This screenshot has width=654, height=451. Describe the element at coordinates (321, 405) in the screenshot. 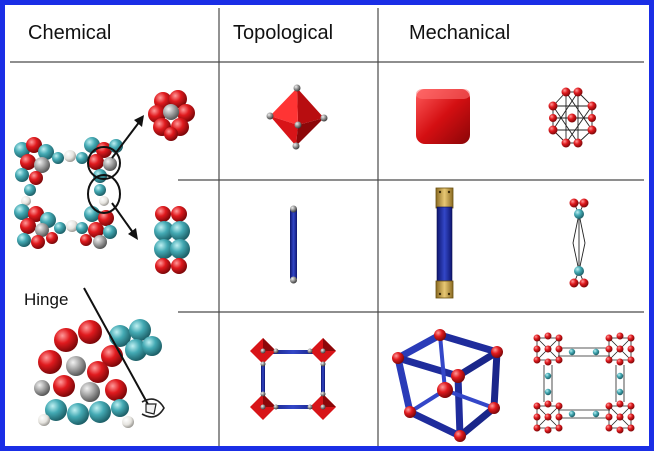

I see `octa-br` at that location.